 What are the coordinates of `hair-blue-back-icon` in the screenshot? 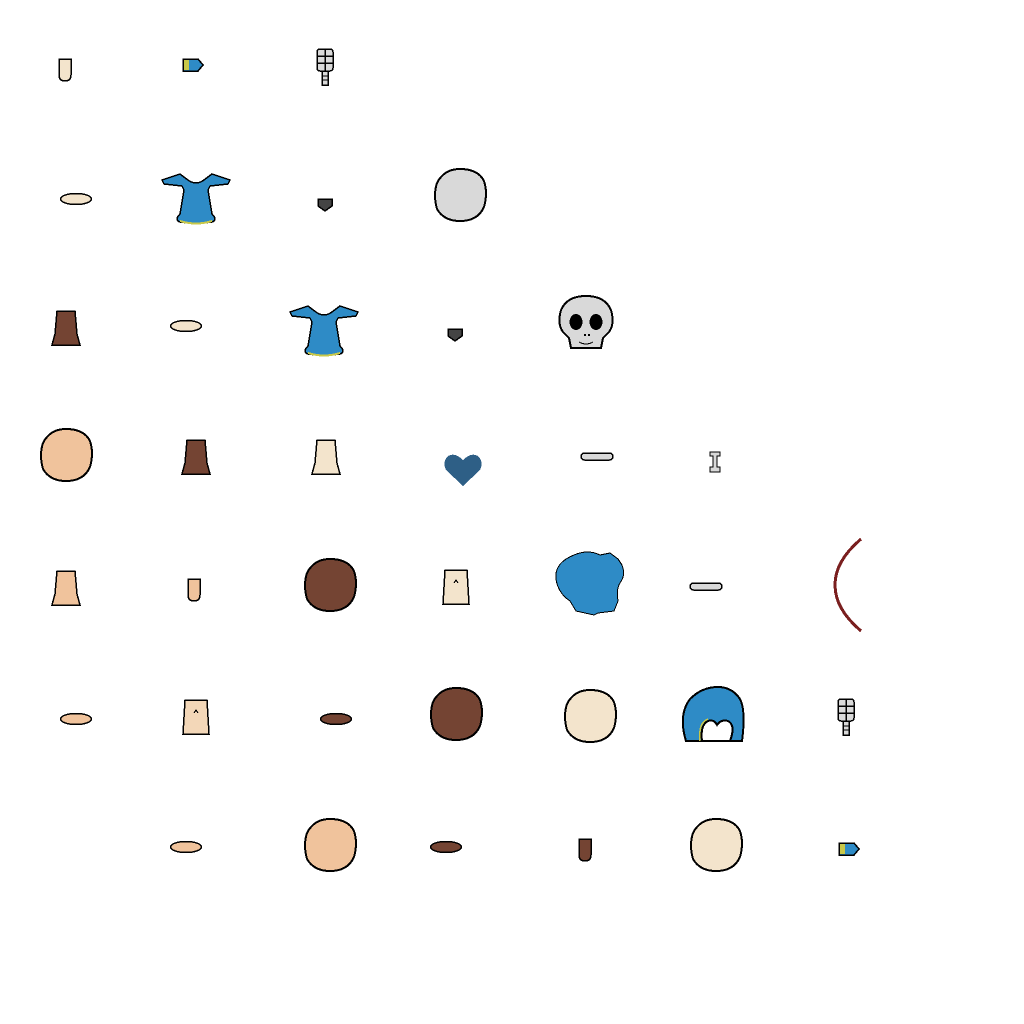 It's located at (713, 714).